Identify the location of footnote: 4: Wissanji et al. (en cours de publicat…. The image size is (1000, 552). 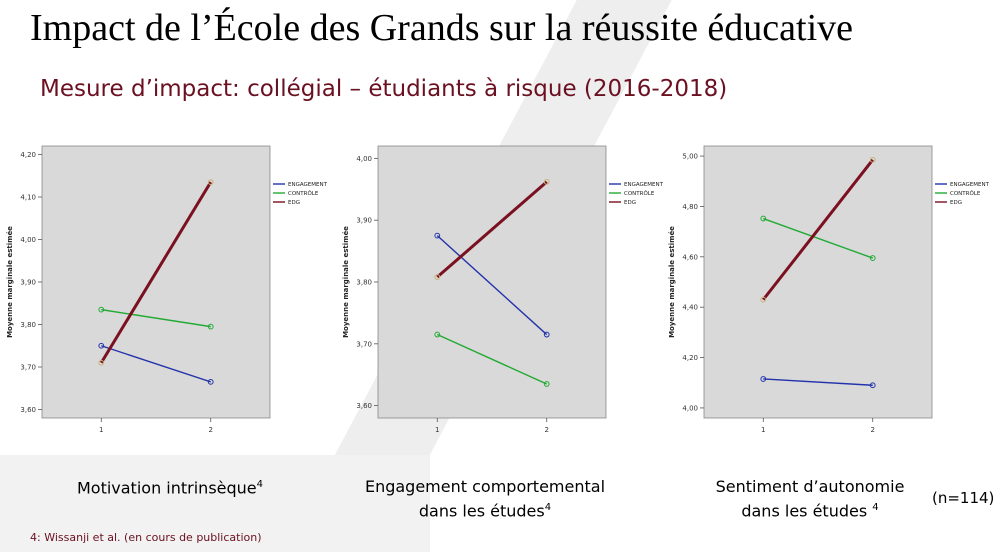
(146, 537).